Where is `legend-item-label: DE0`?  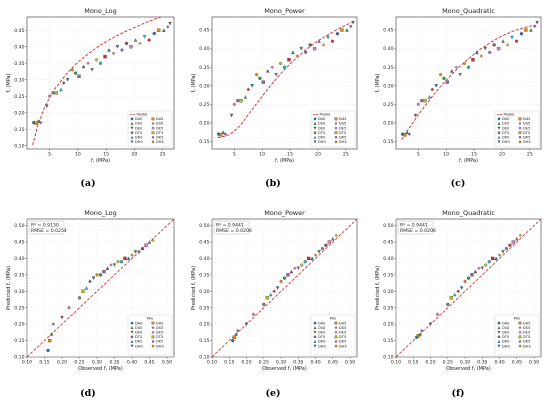 legend-item-label: DE0 is located at coordinates (322, 128).